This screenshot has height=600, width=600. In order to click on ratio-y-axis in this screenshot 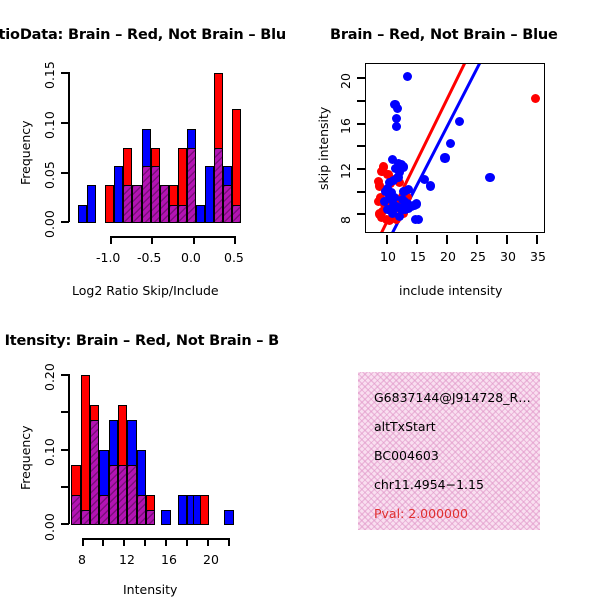, I will do `click(69, 147)`.